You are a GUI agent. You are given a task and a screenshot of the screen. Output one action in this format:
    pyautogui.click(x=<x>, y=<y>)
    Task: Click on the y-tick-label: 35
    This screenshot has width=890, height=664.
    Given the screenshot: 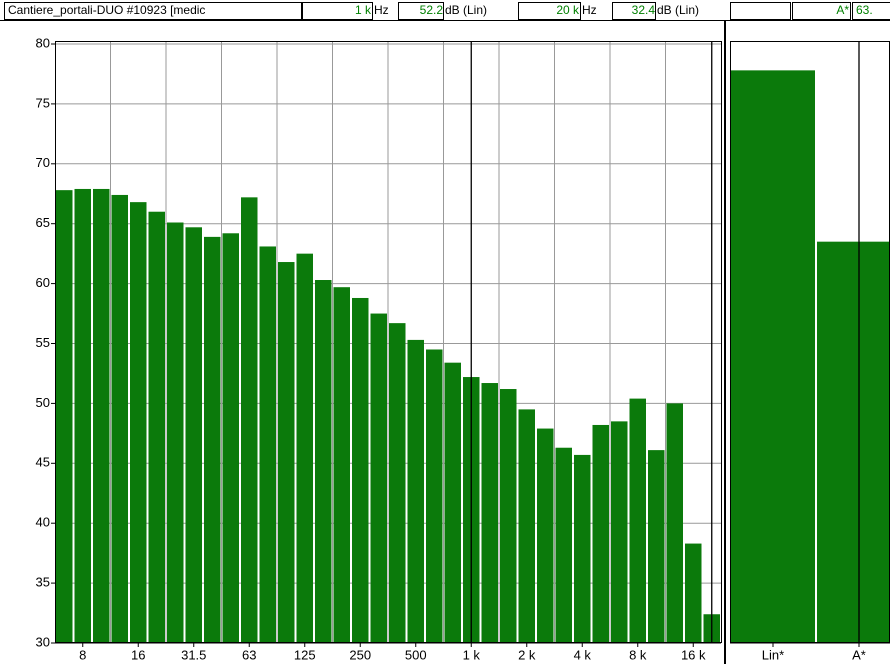 What is the action you would take?
    pyautogui.click(x=43, y=582)
    